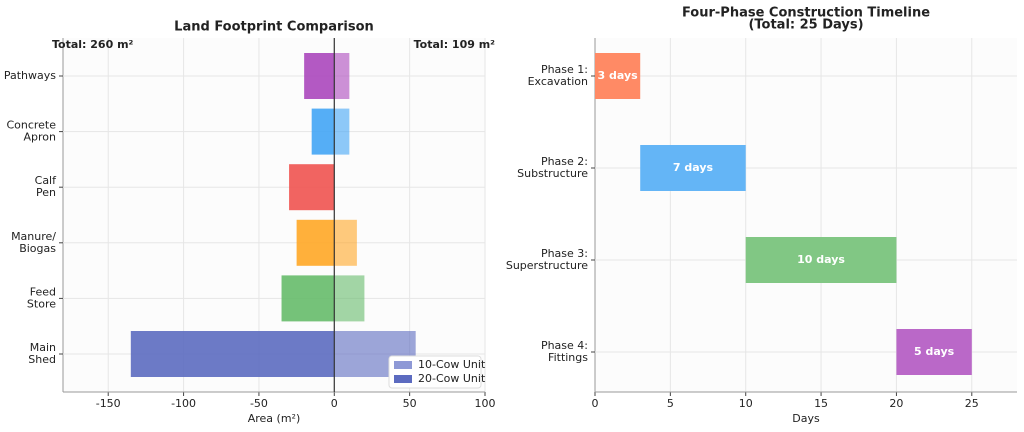 This screenshot has width=1024, height=432. What do you see at coordinates (410, 403) in the screenshot?
I see `x-tick-label: 50` at bounding box center [410, 403].